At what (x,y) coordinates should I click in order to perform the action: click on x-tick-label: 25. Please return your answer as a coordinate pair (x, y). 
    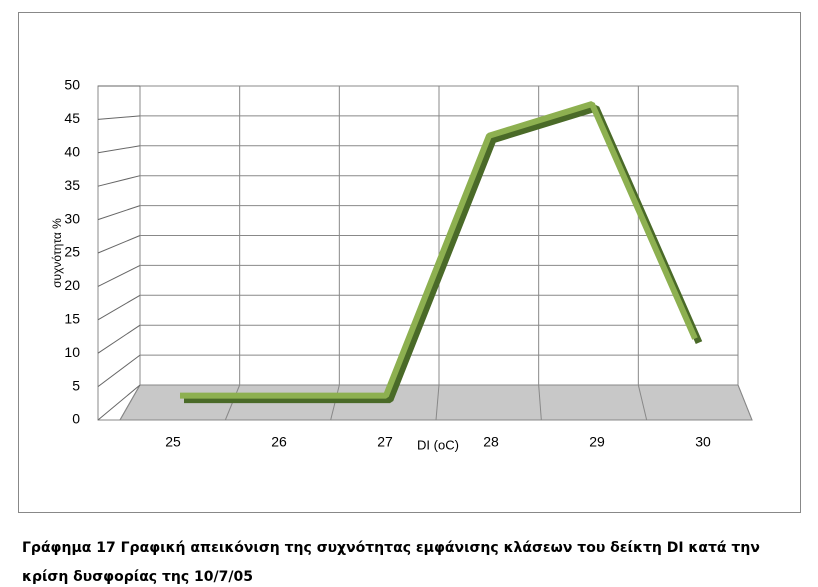
    Looking at the image, I should click on (173, 442).